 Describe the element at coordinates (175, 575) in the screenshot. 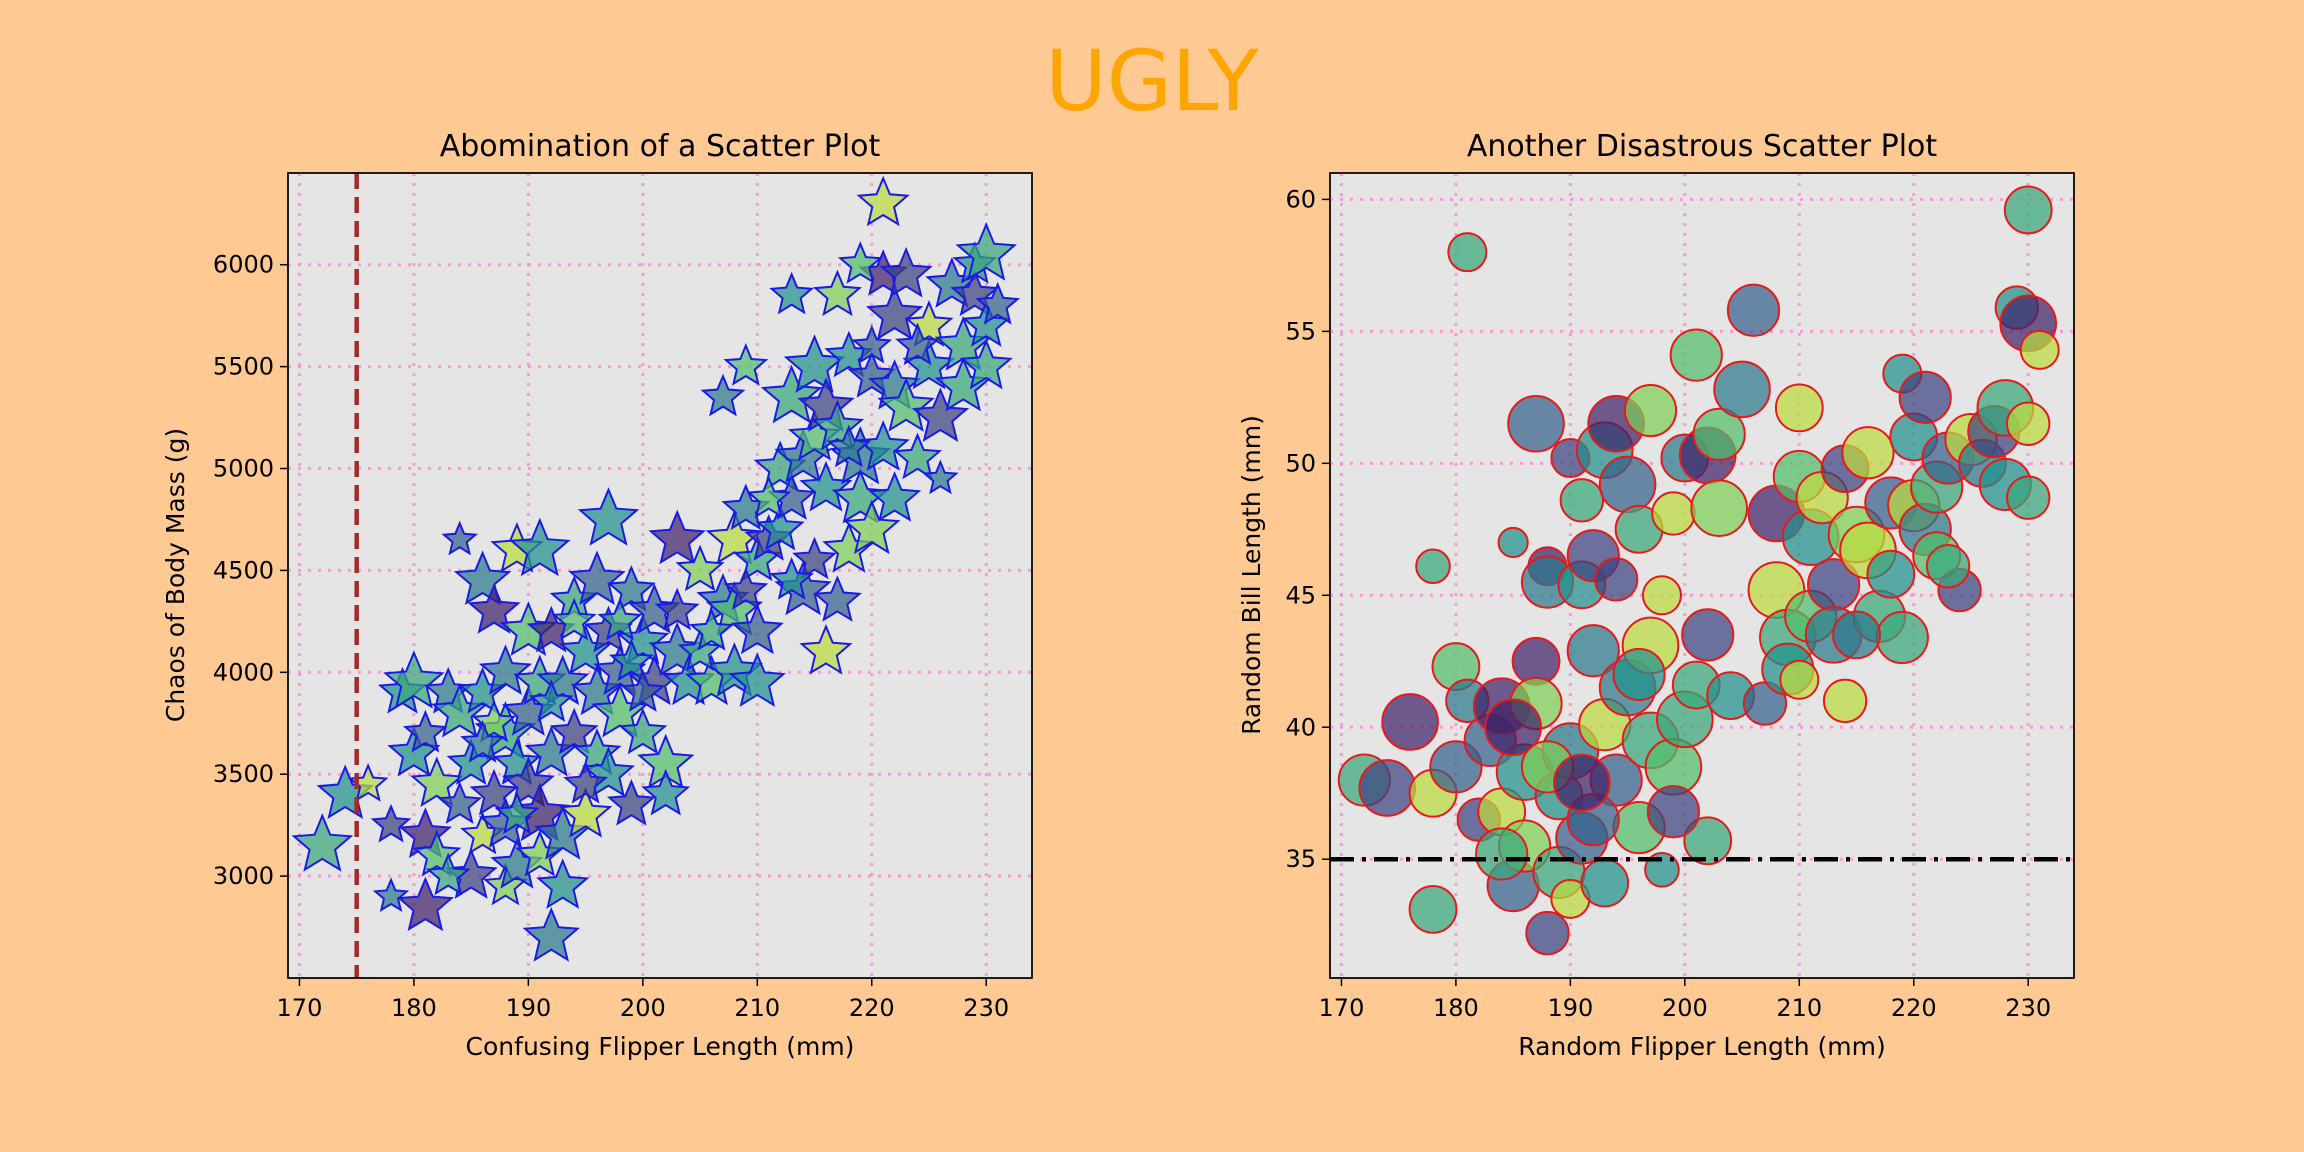

I see `left-y-axis-label: Chaos of Body Mass (g)` at that location.